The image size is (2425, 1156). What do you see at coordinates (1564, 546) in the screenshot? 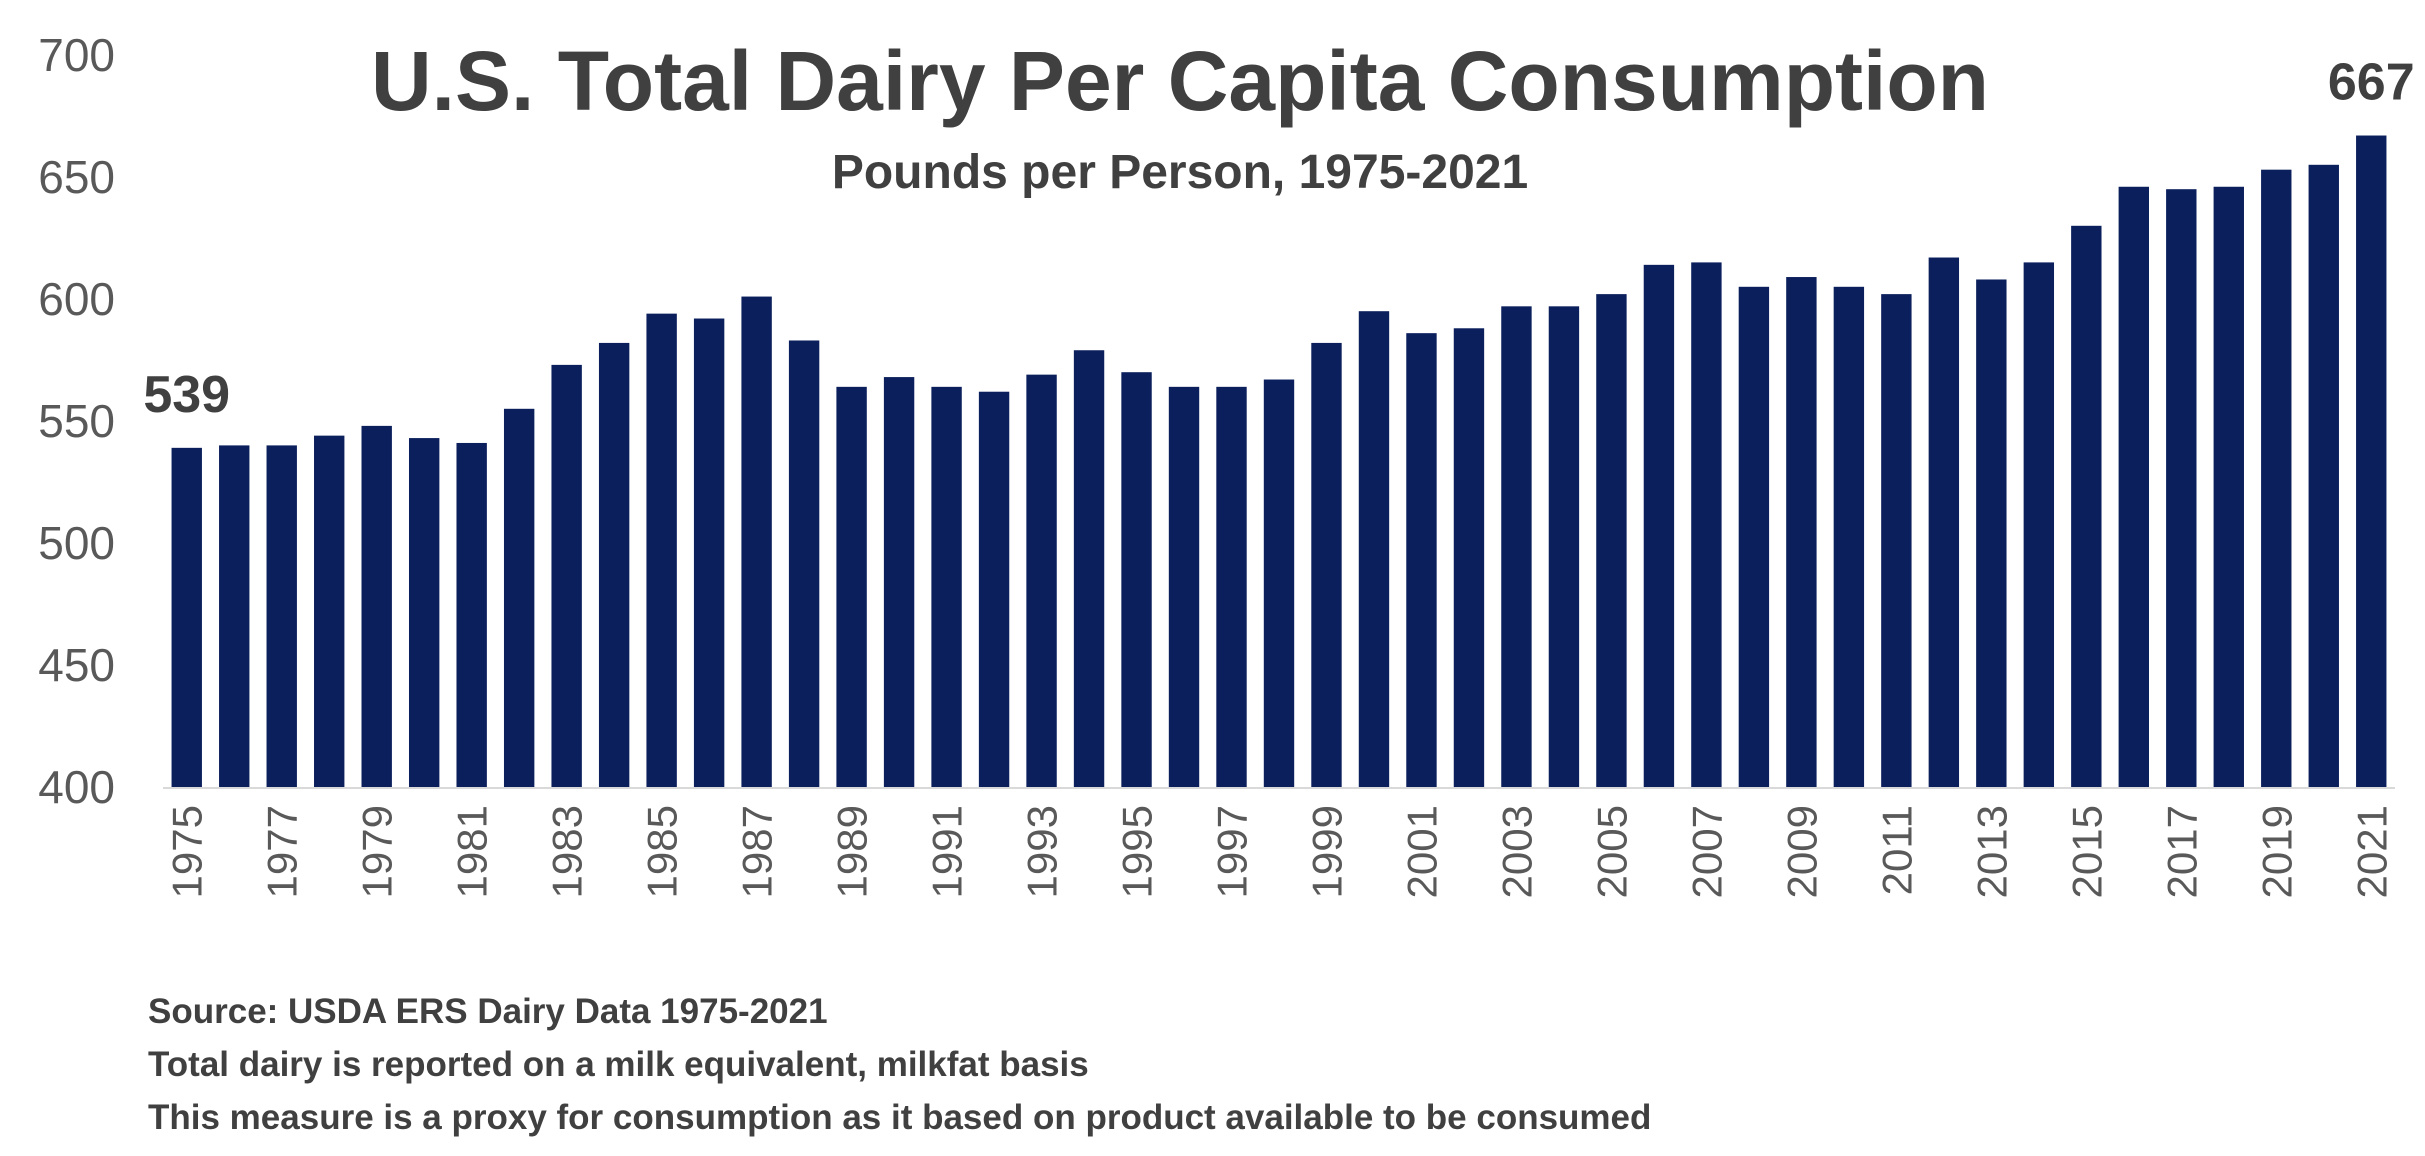
I see `bar-2004` at bounding box center [1564, 546].